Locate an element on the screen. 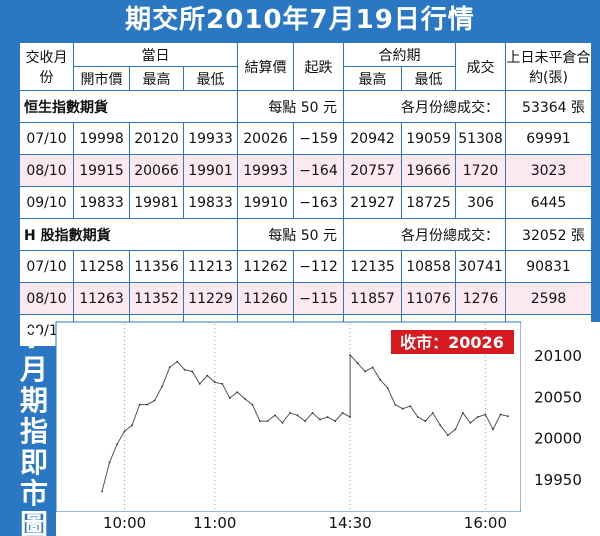 This screenshot has width=600, height=536. header-month: 交收月份 is located at coordinates (46, 66).